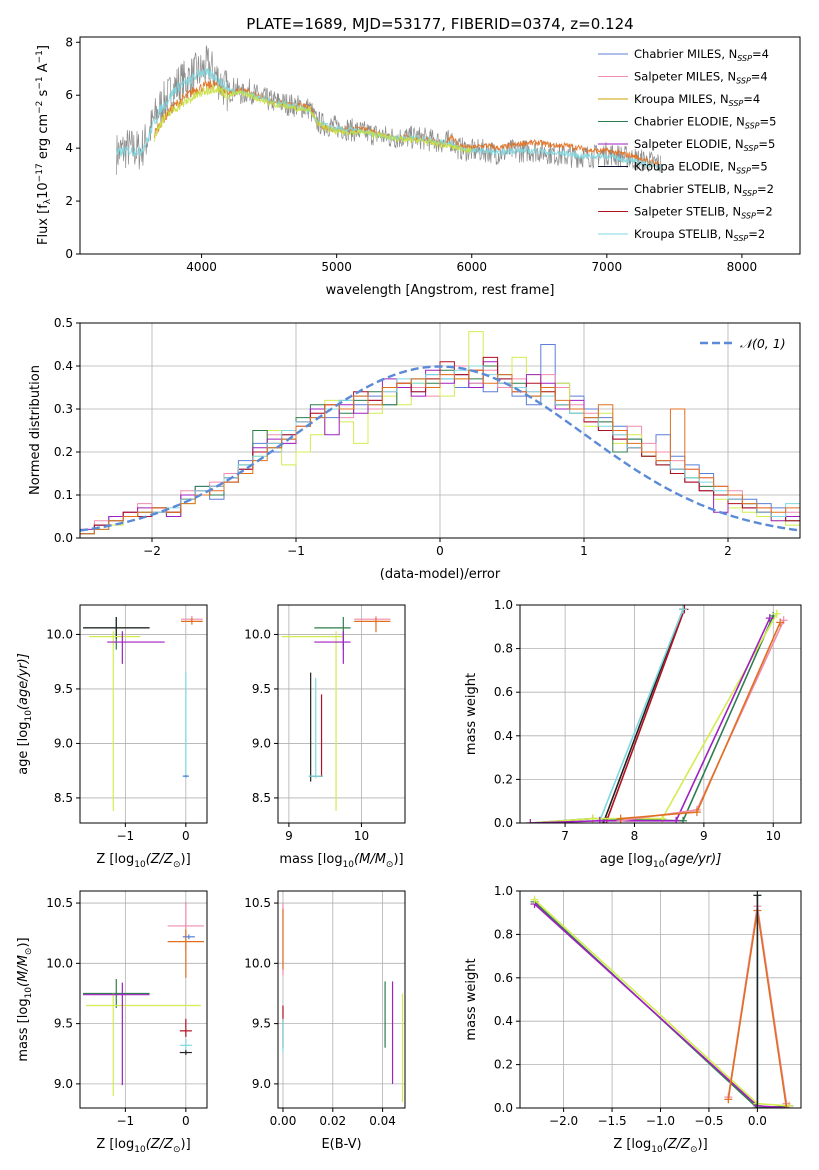 Image resolution: width=819 pixels, height=1170 pixels. What do you see at coordinates (701, 168) in the screenshot?
I see `legend-entry: Kroupa ELODIE, NSSP=5` at bounding box center [701, 168].